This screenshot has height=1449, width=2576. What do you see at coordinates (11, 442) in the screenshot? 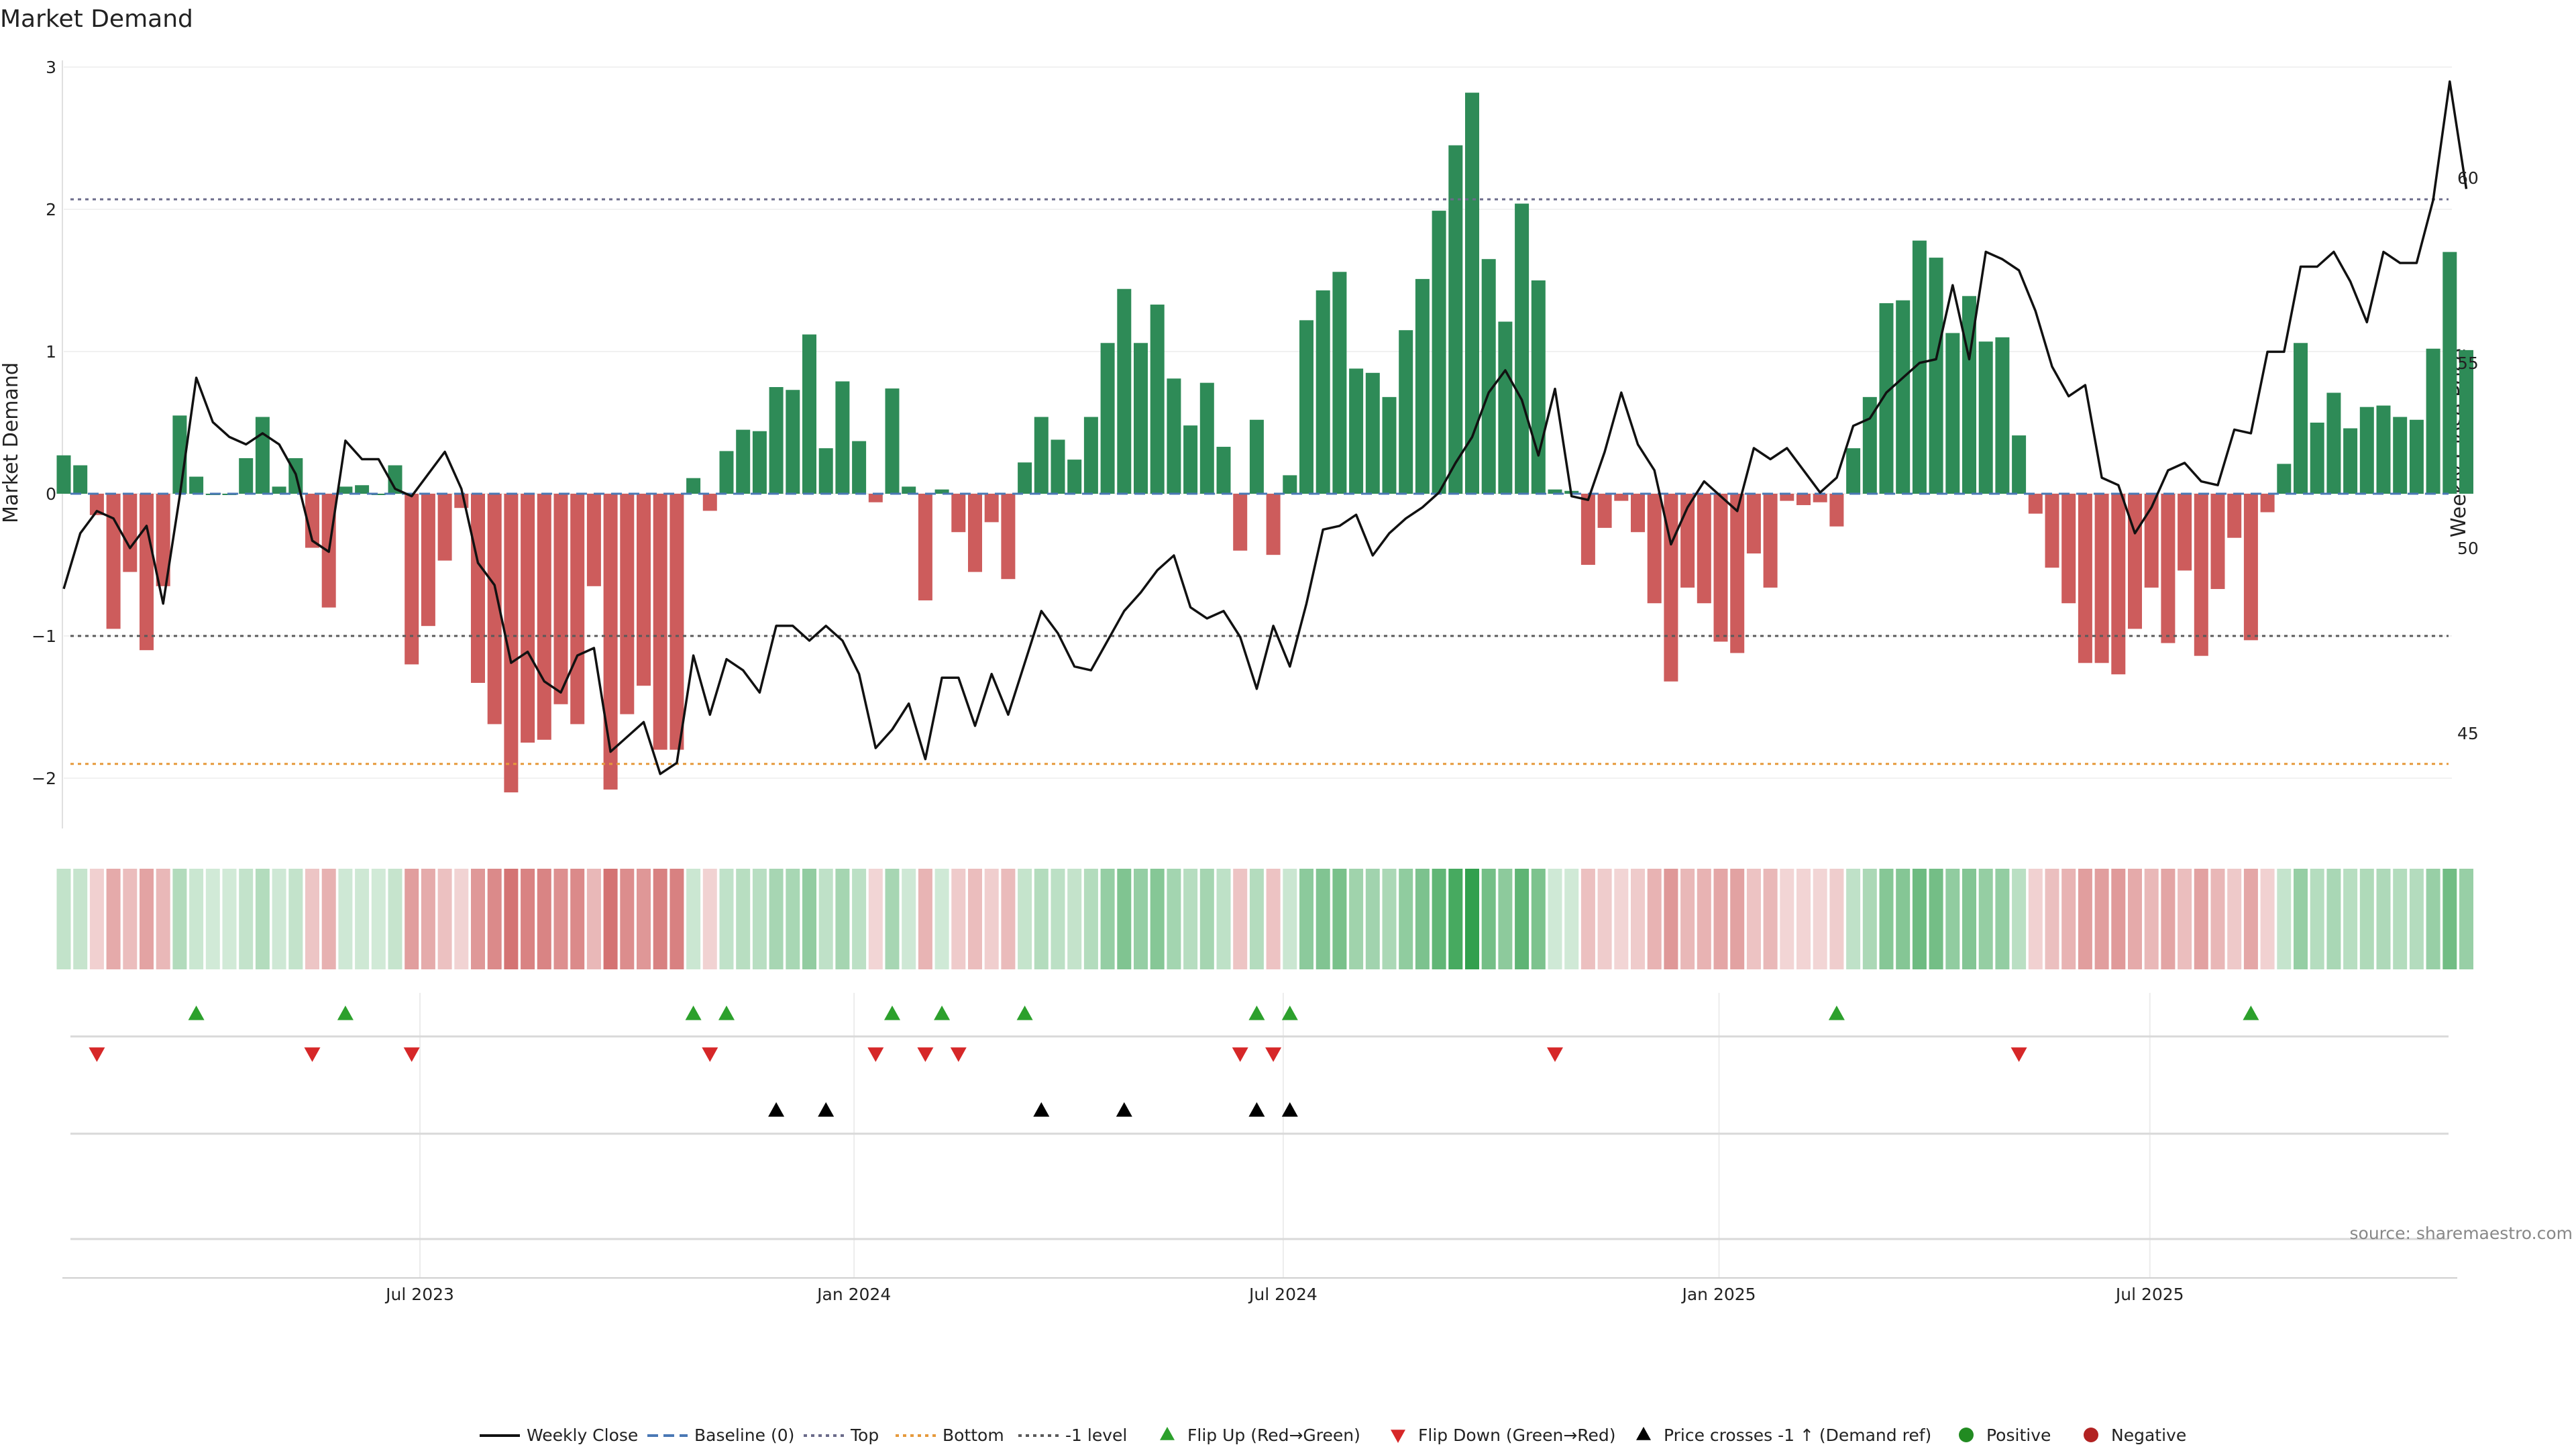
I see `y-axis-label: Market Demand` at bounding box center [11, 442].